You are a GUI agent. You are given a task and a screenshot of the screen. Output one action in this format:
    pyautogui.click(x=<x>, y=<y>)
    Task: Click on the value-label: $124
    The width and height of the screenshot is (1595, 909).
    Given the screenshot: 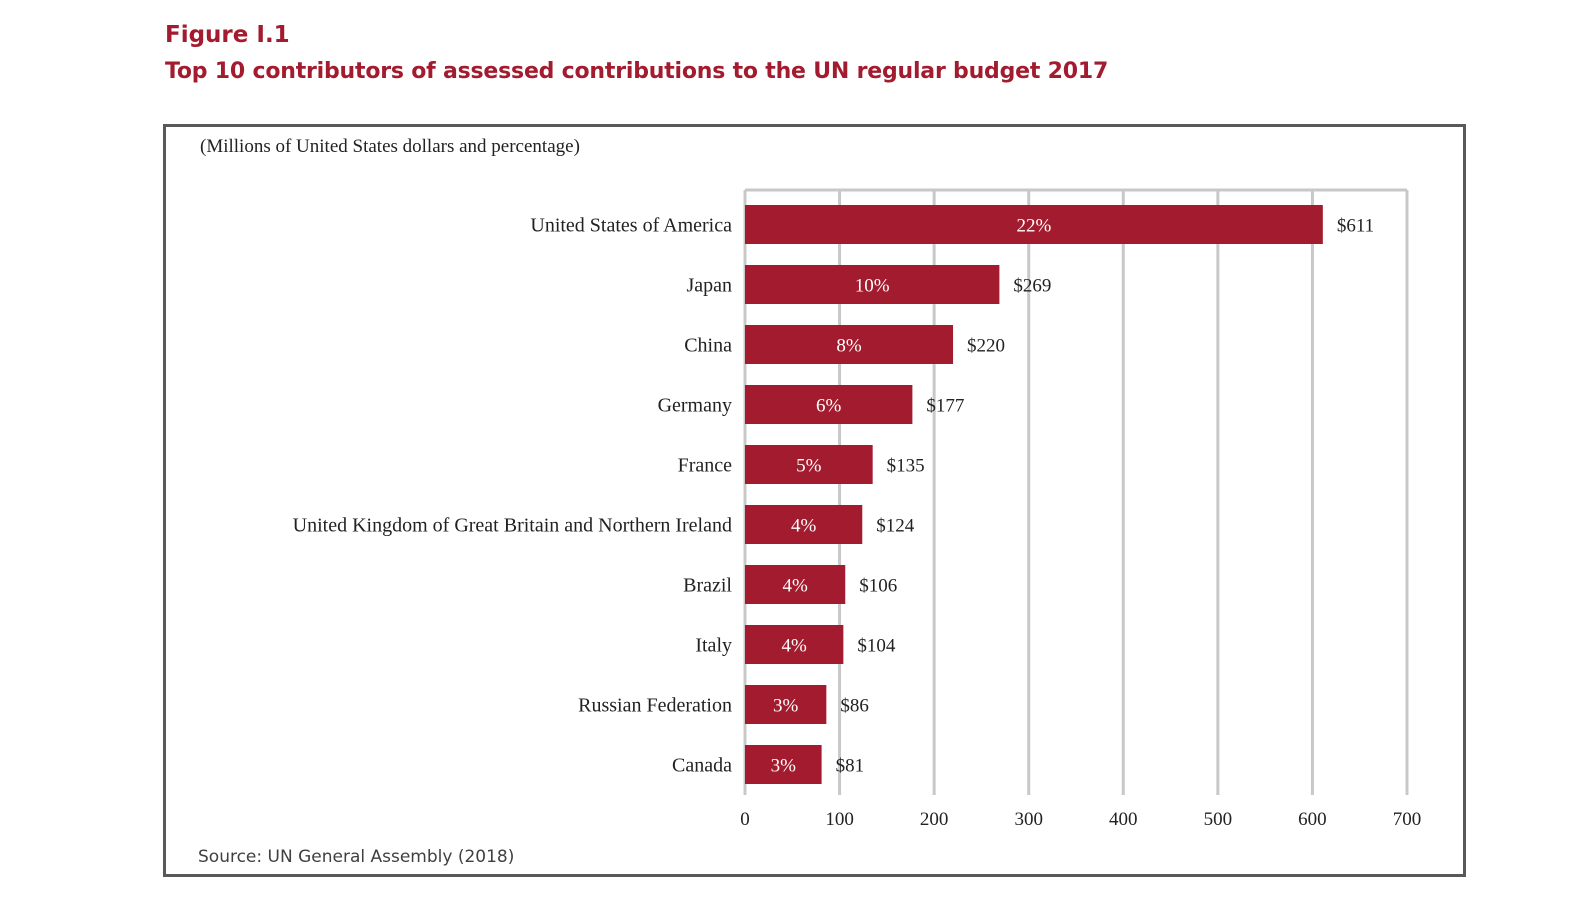 What is the action you would take?
    pyautogui.click(x=895, y=526)
    